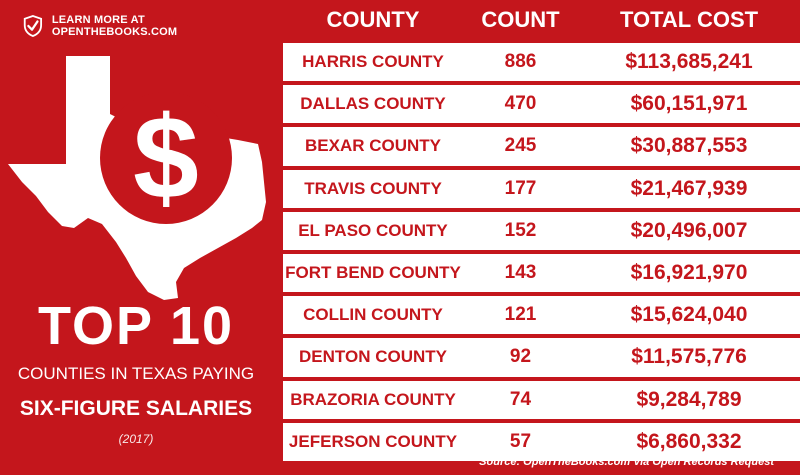 This screenshot has width=800, height=475. Describe the element at coordinates (541, 357) in the screenshot. I see `table-row: DENTON COUNTY 92 $11,575,776` at that location.